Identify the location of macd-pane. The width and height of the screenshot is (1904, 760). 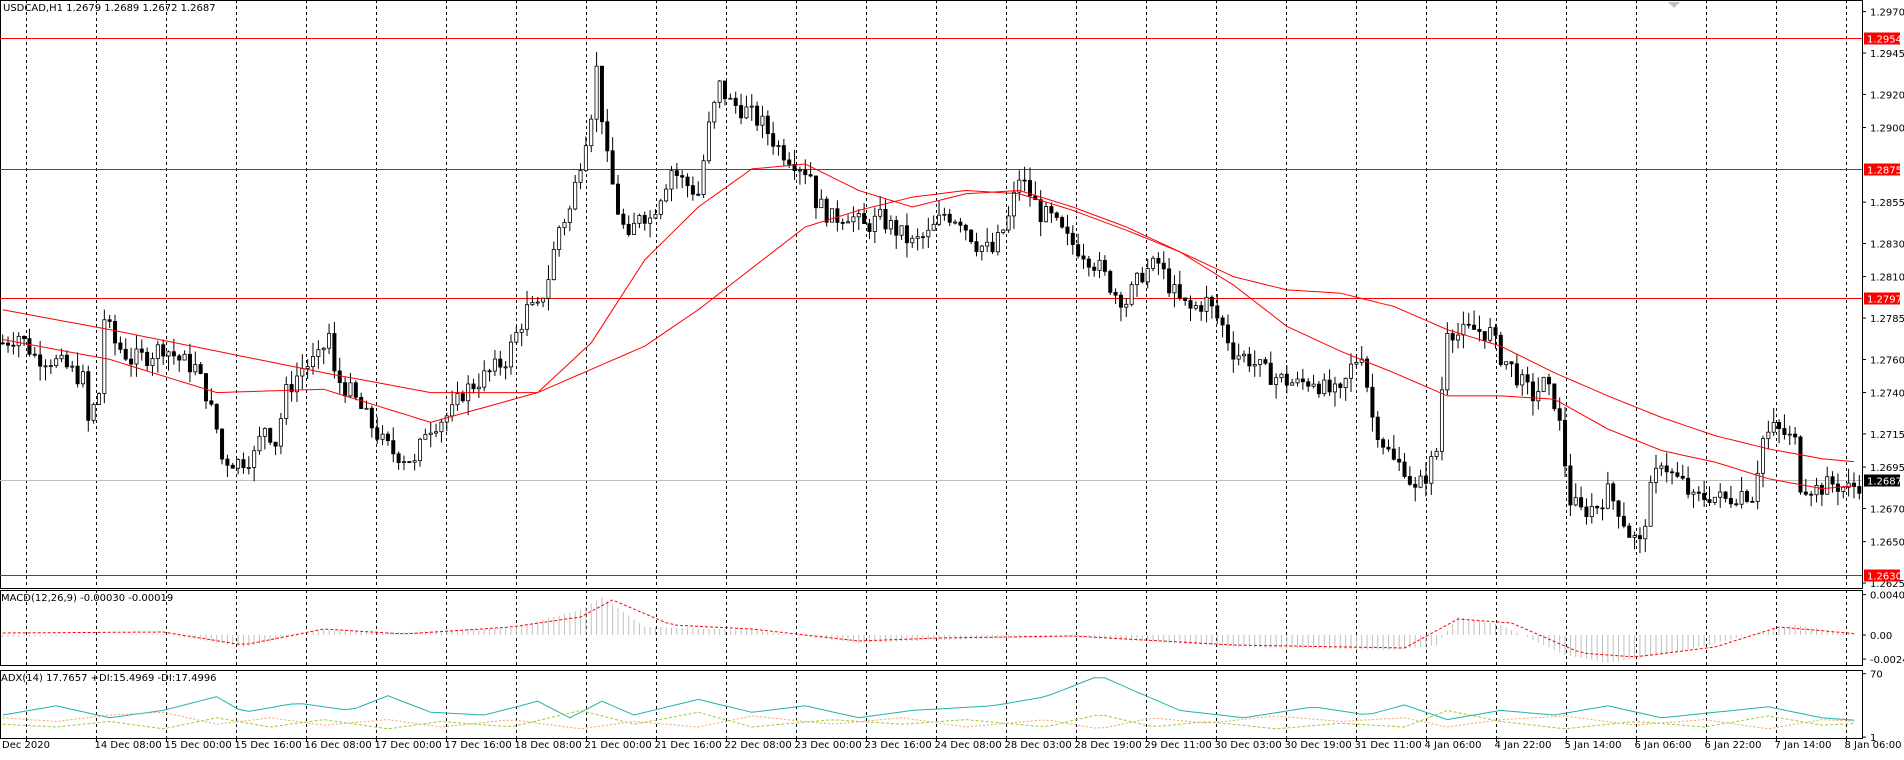
(931, 630).